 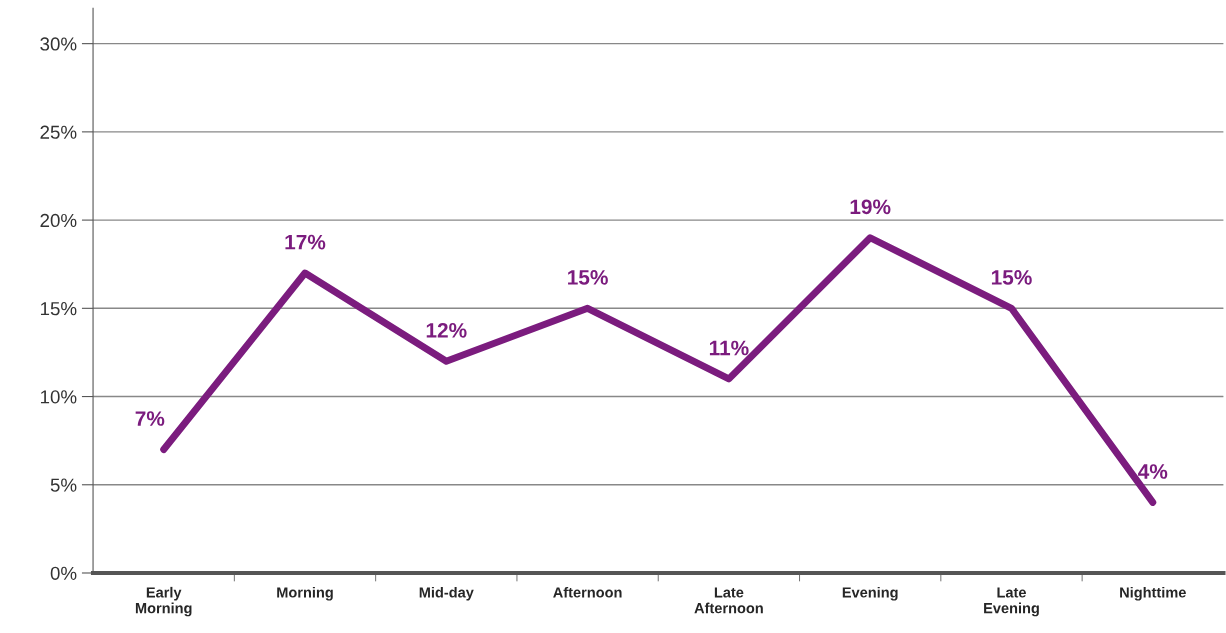 I want to click on data-label: 7%, so click(x=150, y=418).